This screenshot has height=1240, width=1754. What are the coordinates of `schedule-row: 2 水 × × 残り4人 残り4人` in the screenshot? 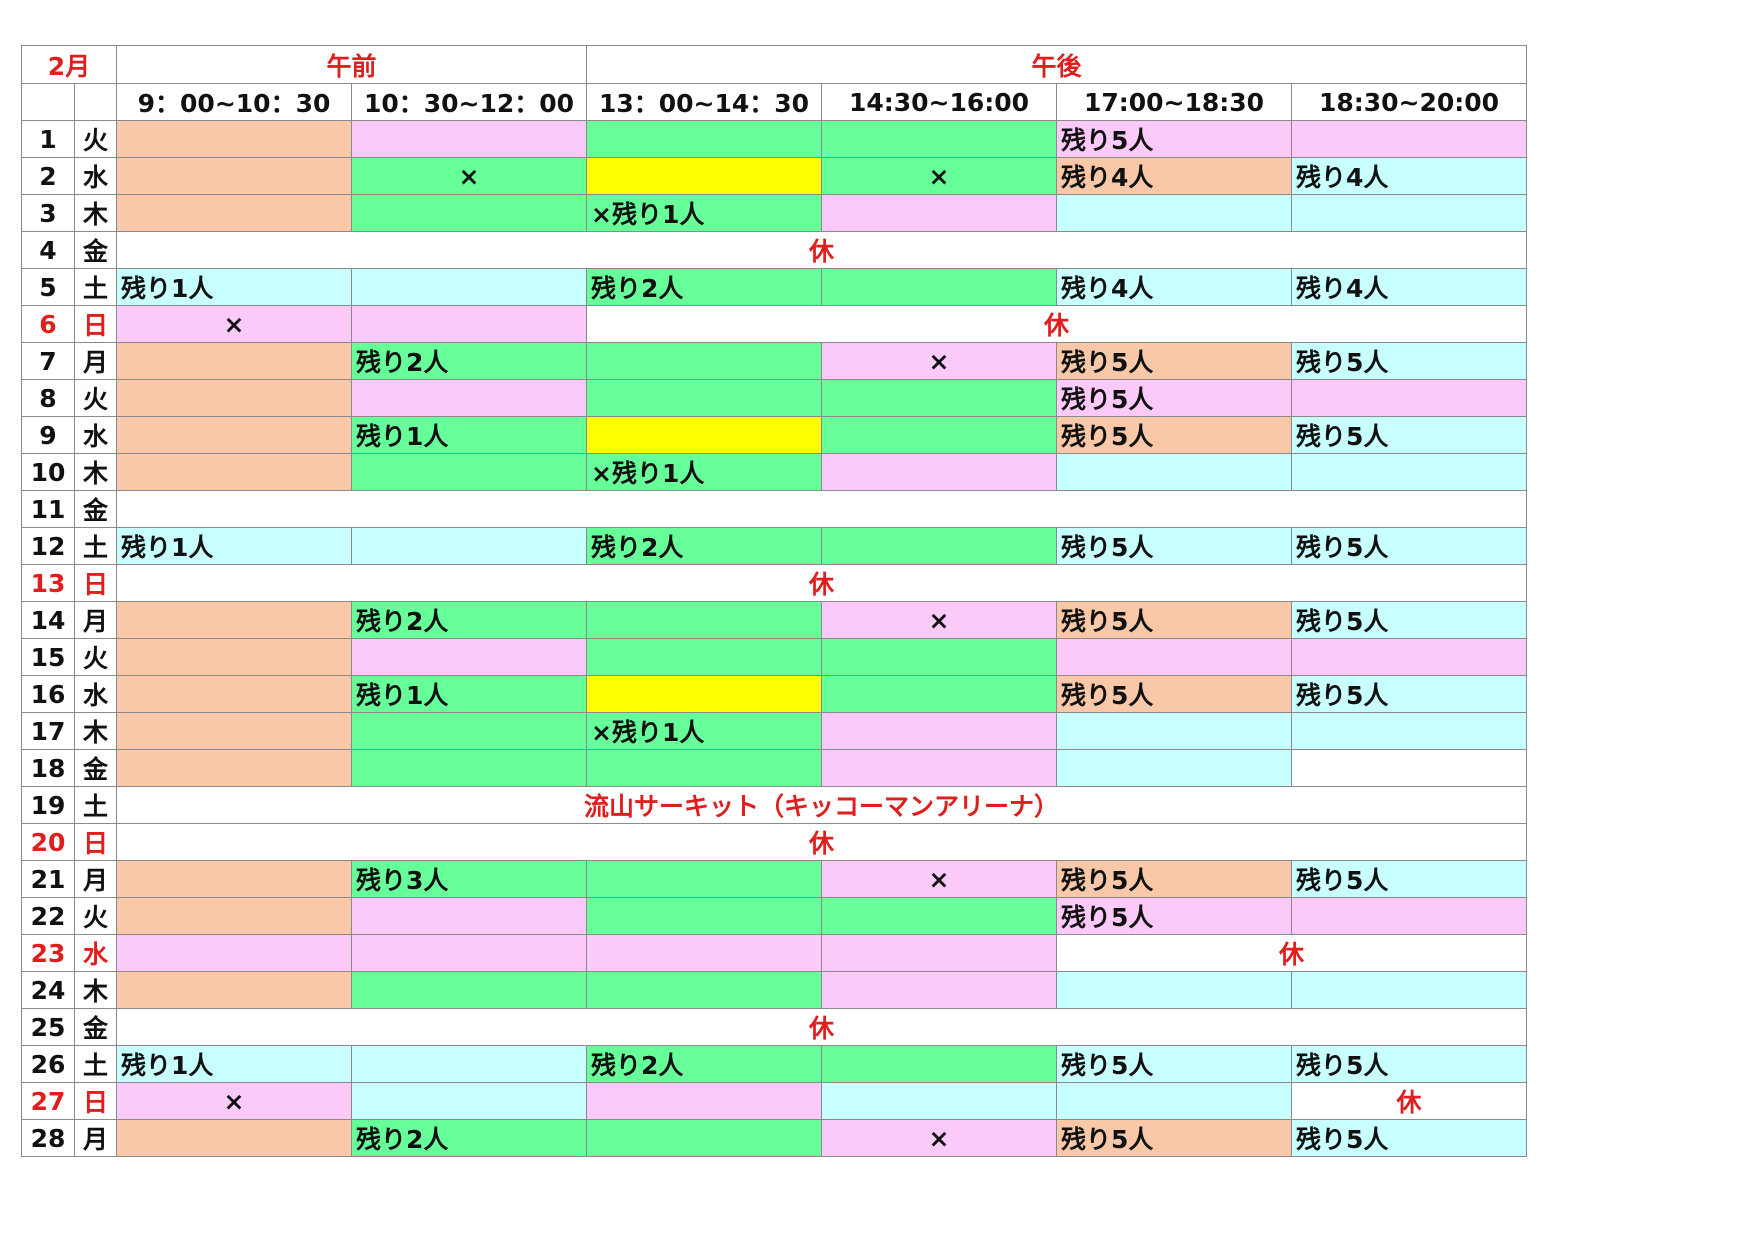 It's located at (774, 176).